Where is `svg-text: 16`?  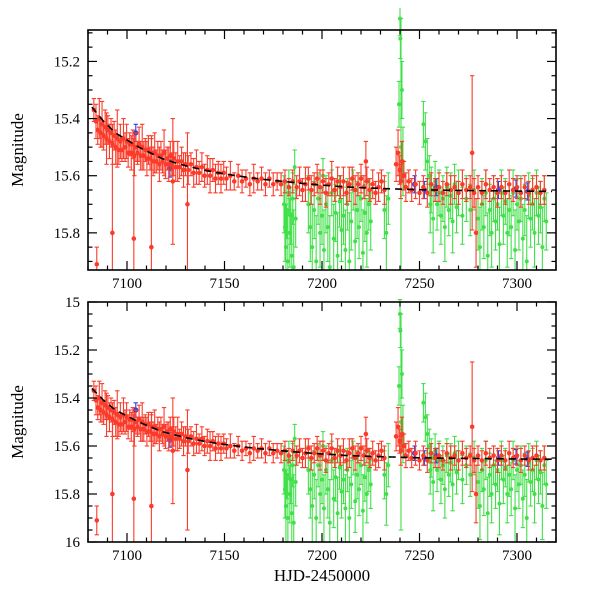
svg-text: 16 is located at coordinates (73, 543).